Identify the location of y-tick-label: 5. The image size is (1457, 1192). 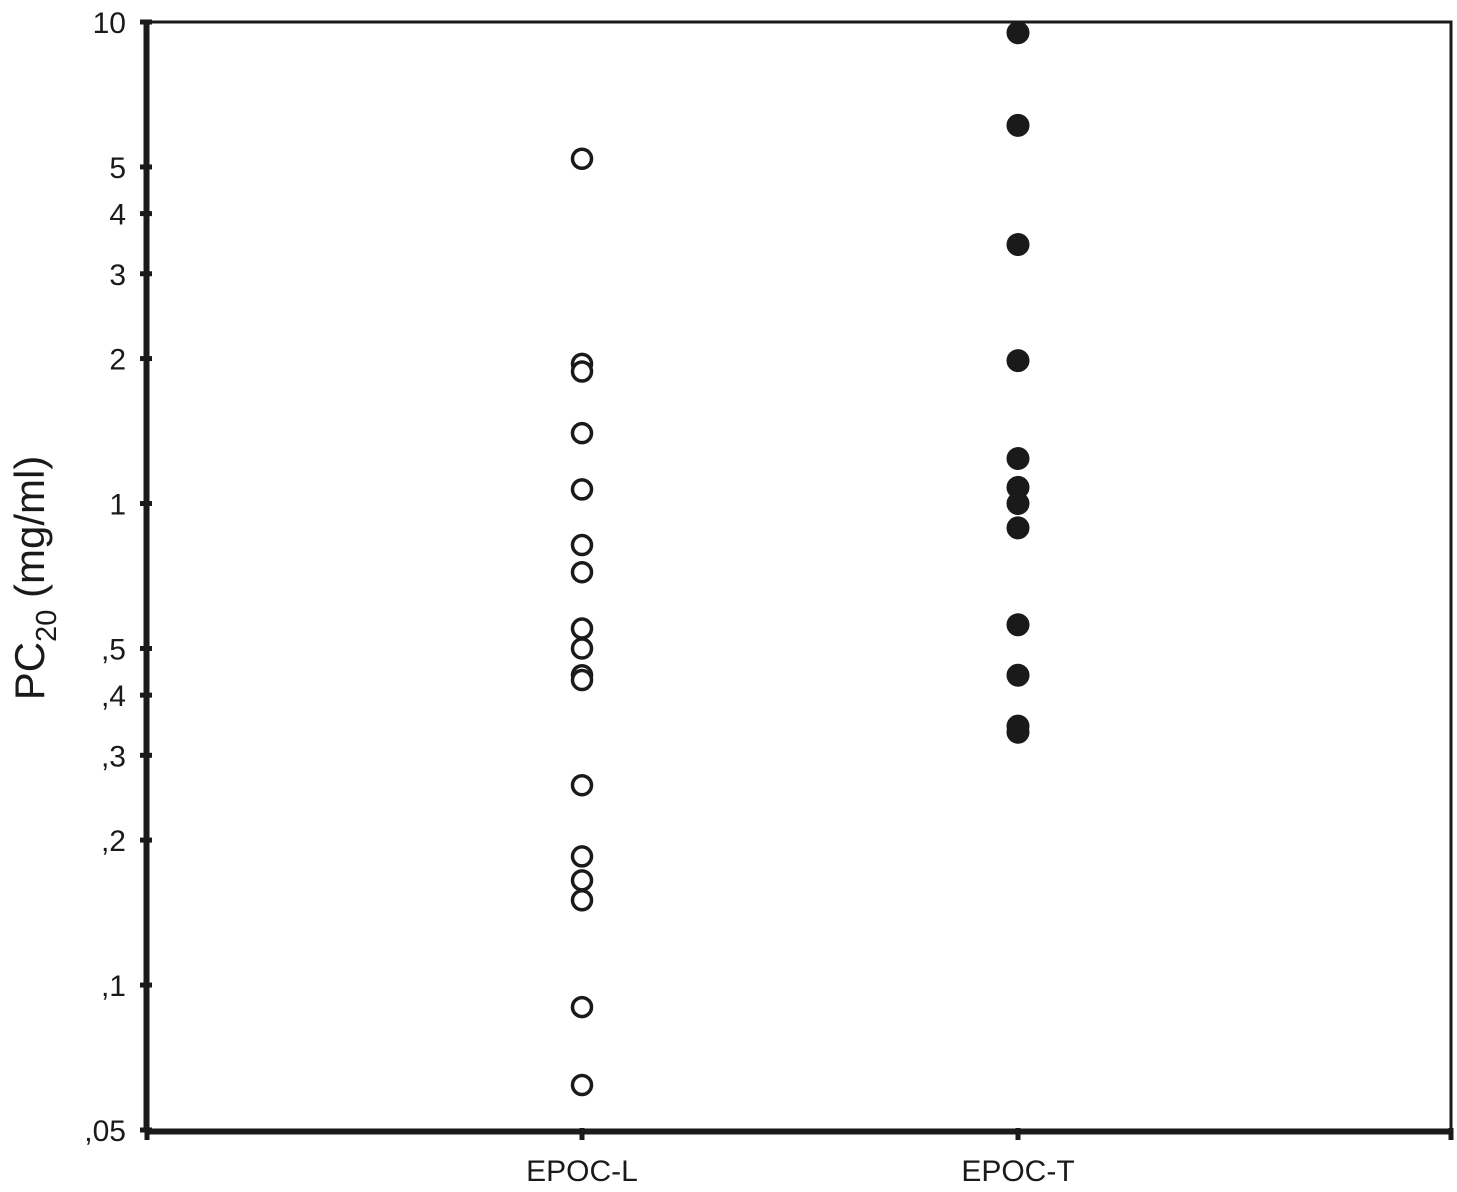
(117, 168).